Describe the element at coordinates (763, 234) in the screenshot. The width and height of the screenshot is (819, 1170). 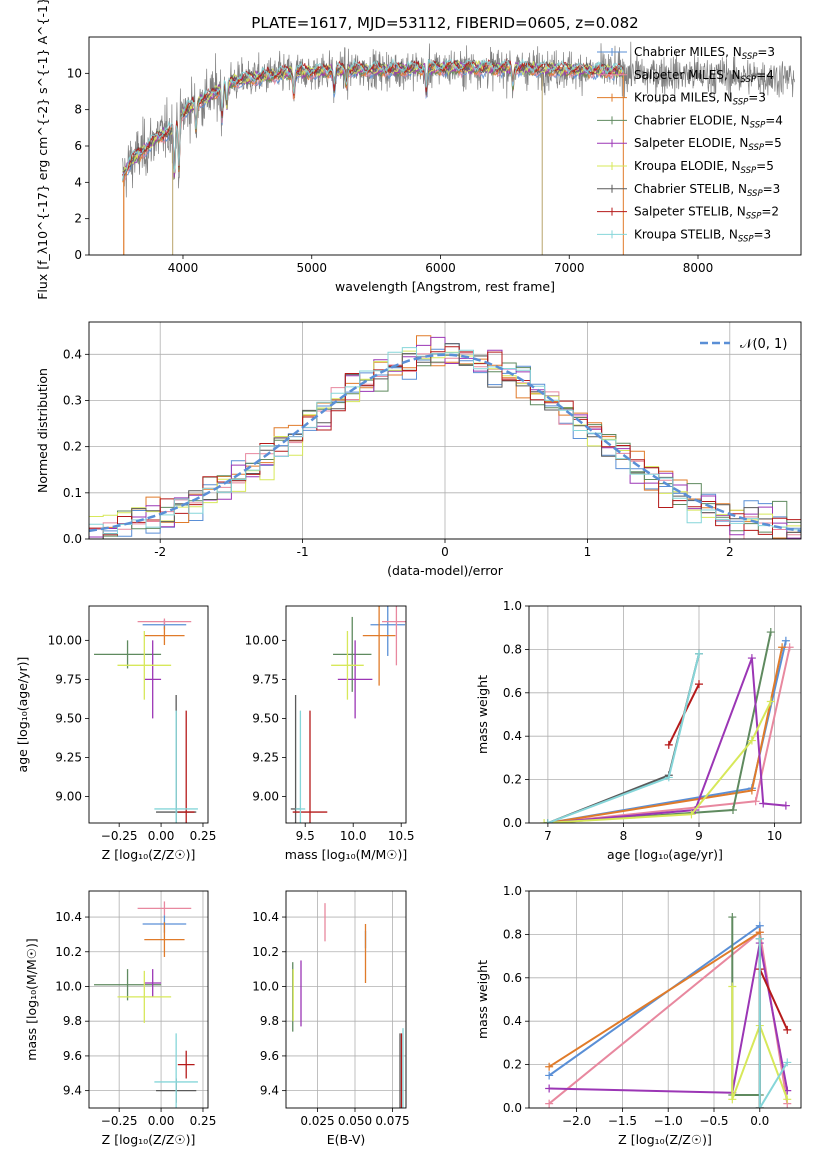
I see `legend-value: =3` at that location.